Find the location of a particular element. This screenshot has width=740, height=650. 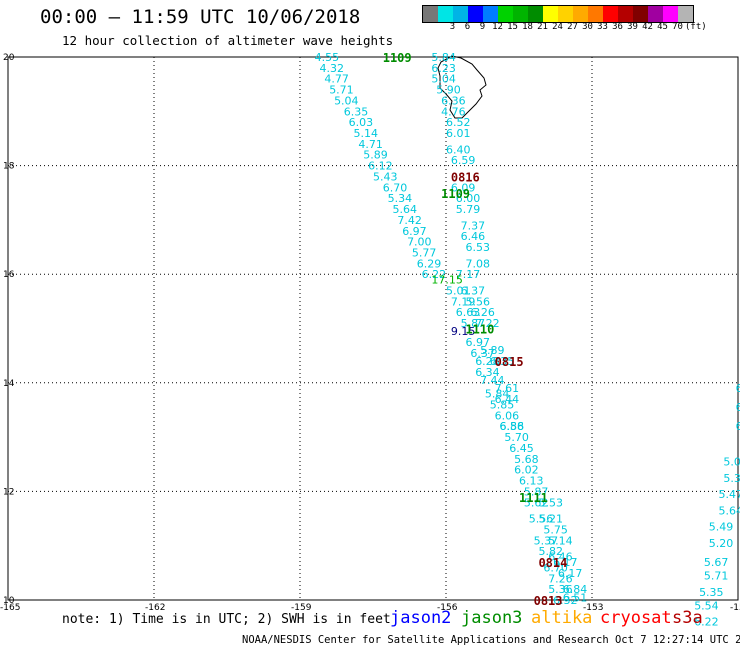

swh-value: 6.37 is located at coordinates (482, 353).